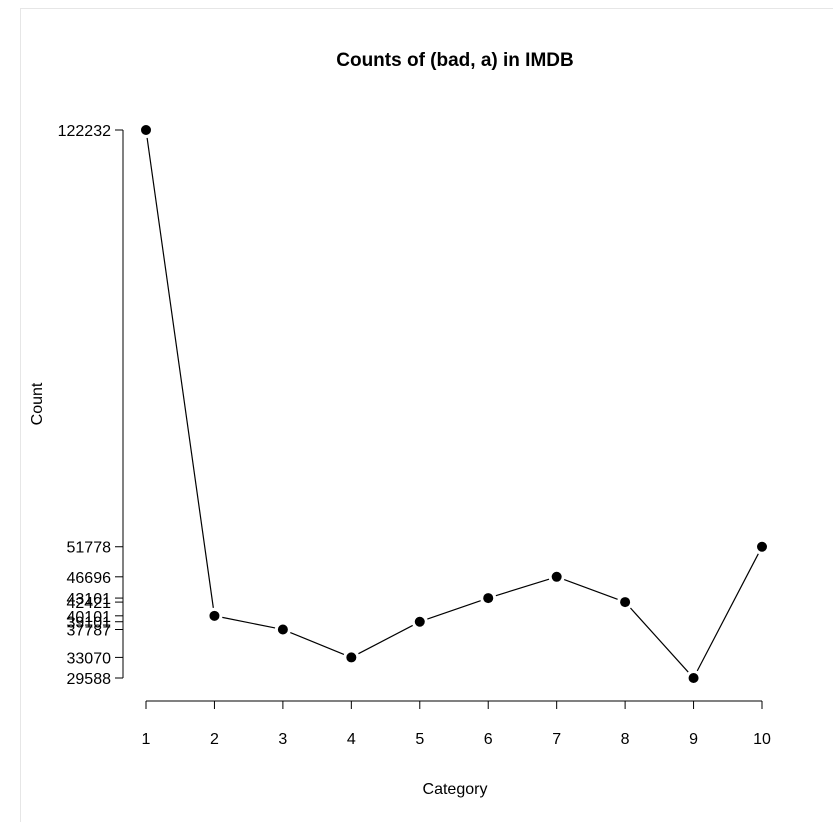 The width and height of the screenshot is (833, 822). What do you see at coordinates (282, 739) in the screenshot?
I see `x-tick-label: 3` at bounding box center [282, 739].